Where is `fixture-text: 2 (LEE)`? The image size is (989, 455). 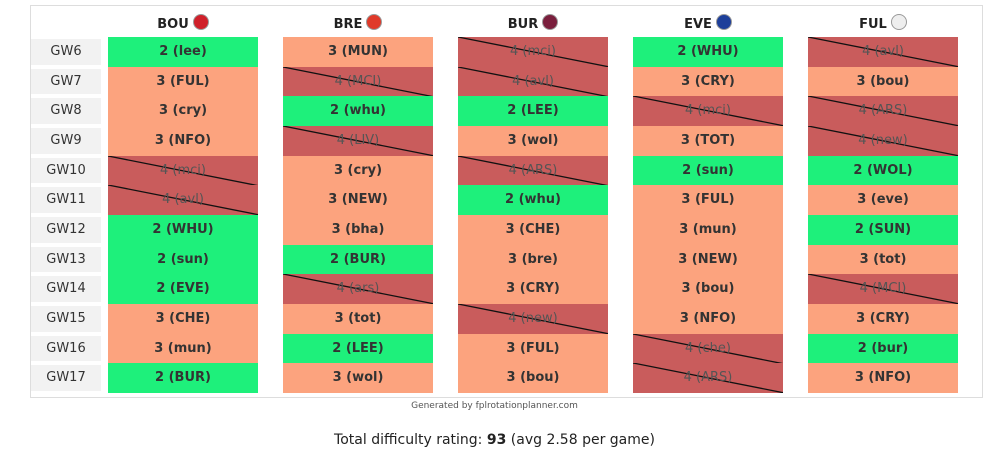
fixture-text: 2 (LEE) is located at coordinates (358, 348).